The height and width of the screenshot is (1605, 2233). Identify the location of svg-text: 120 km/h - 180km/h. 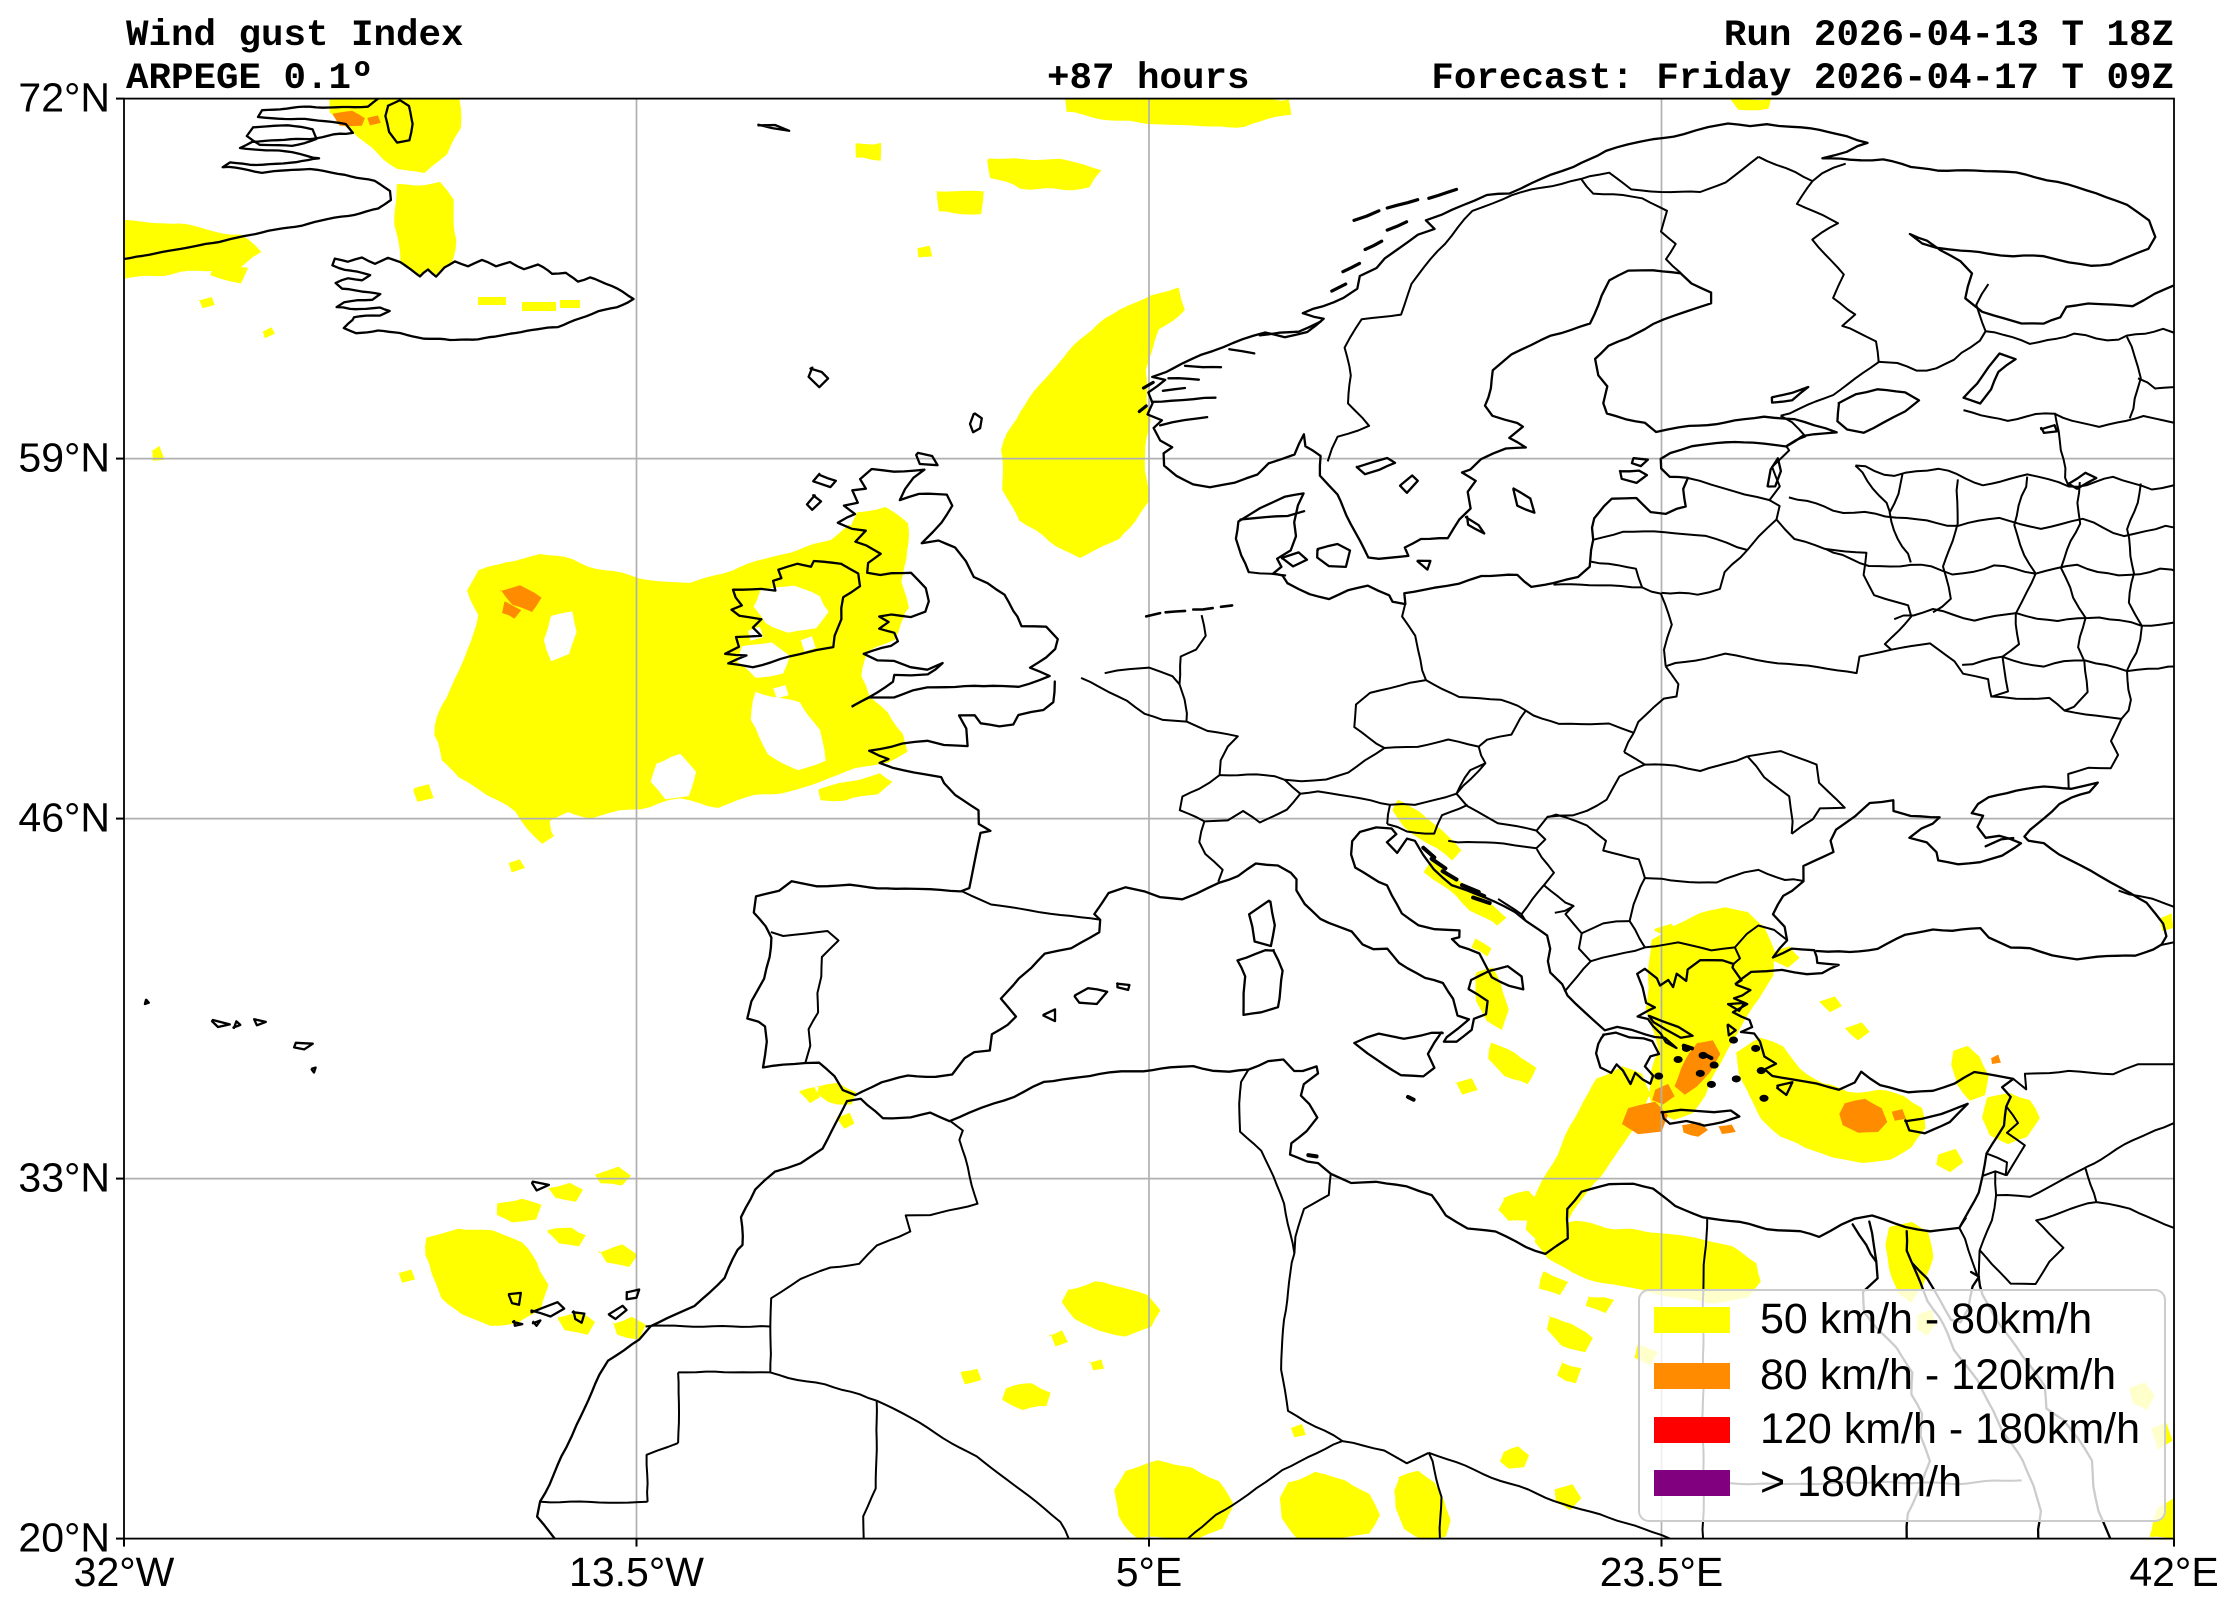
(1950, 1429).